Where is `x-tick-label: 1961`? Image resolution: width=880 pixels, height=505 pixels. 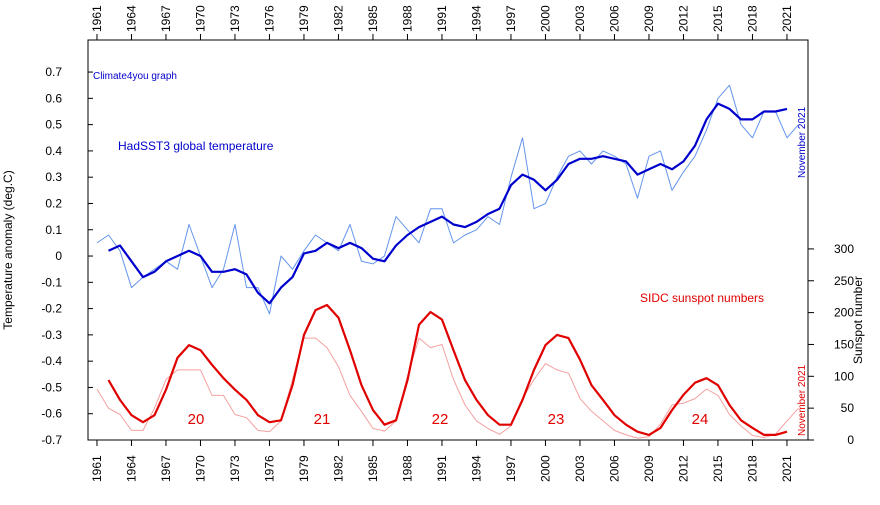 x-tick-label: 1961 is located at coordinates (97, 468).